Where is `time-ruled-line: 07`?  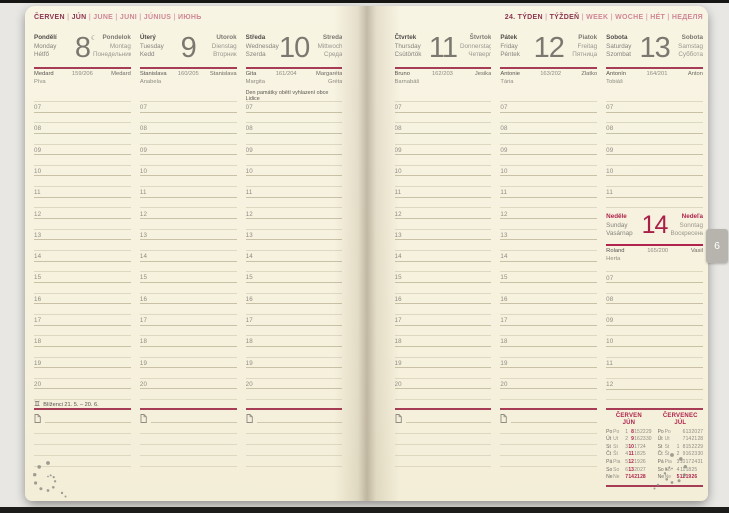 time-ruled-line: 07 is located at coordinates (294, 107).